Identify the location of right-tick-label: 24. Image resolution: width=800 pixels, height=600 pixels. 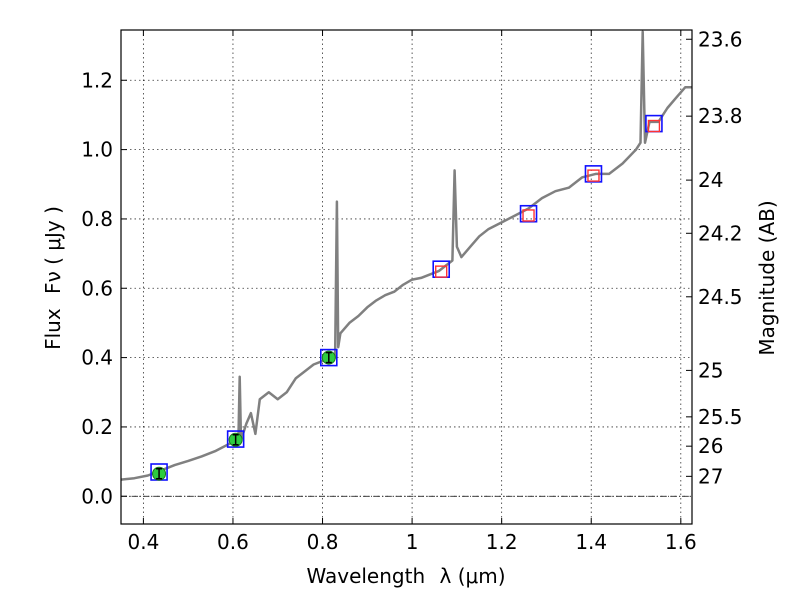
(710, 180).